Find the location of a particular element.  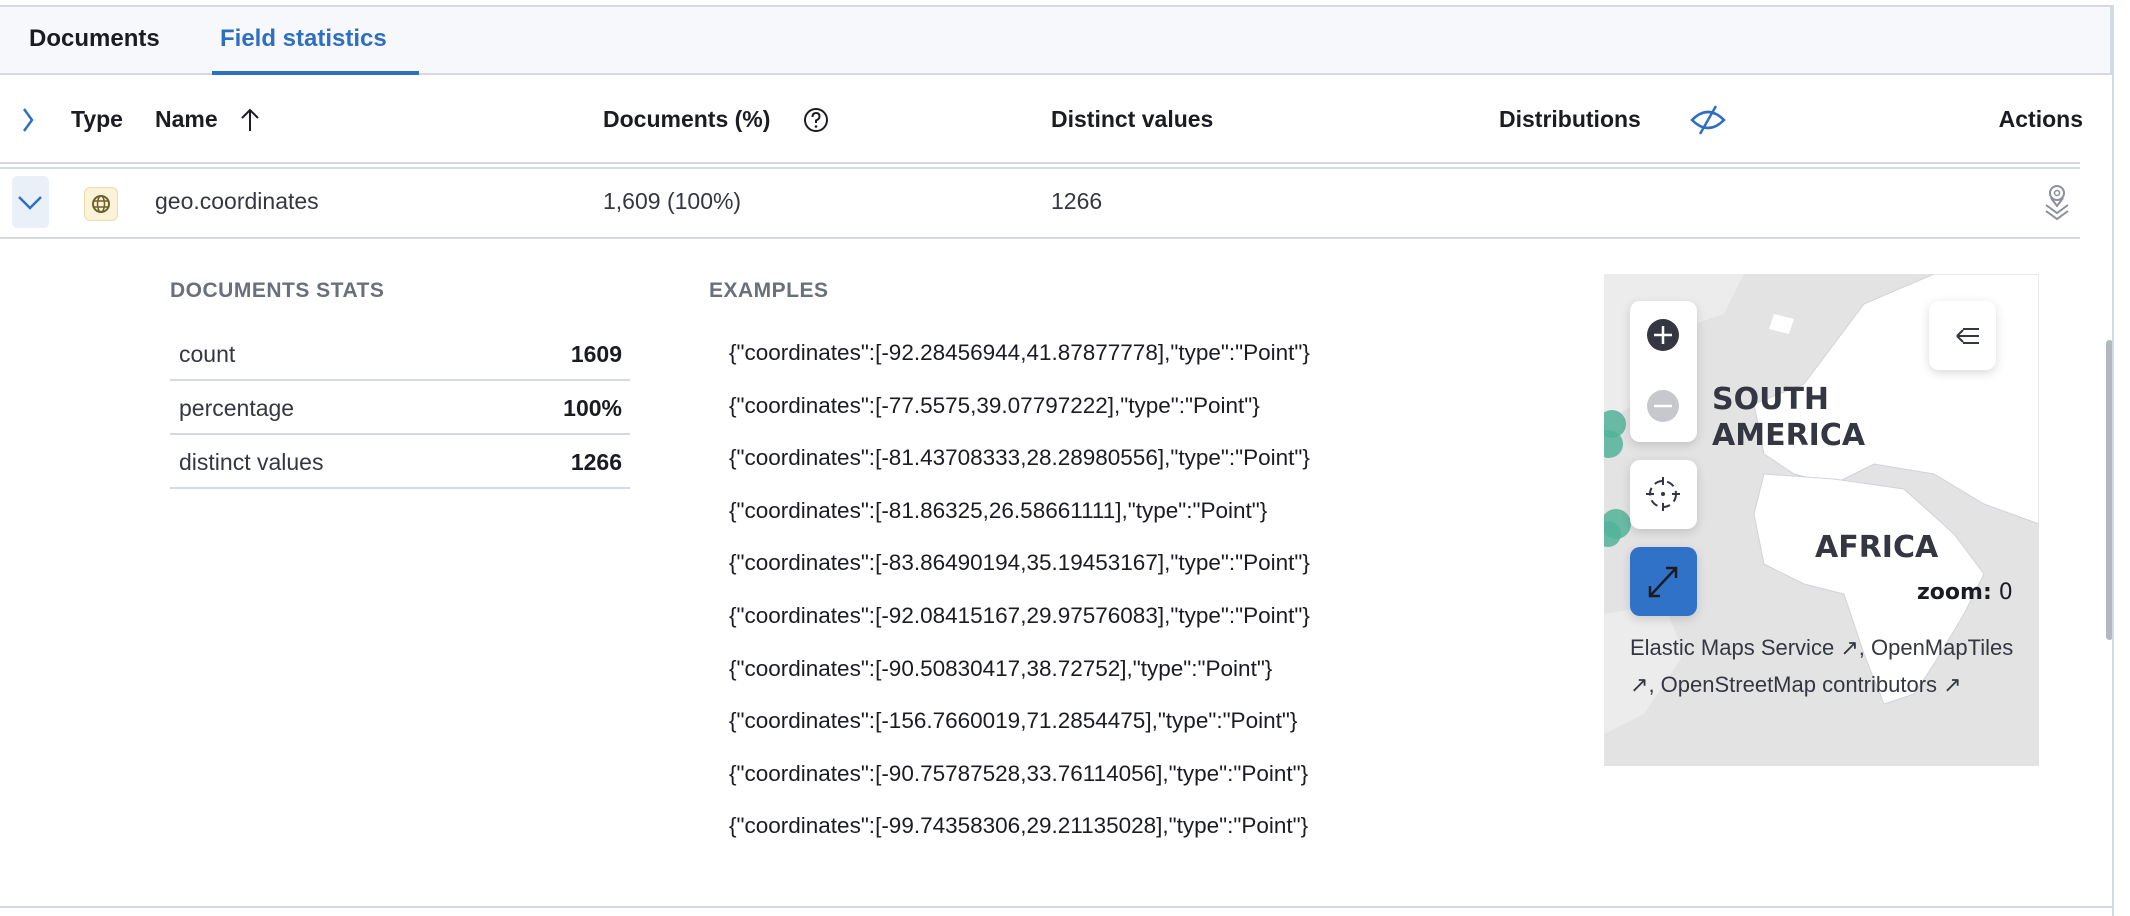

header-distinct-values: Distinct values is located at coordinates (1132, 119).